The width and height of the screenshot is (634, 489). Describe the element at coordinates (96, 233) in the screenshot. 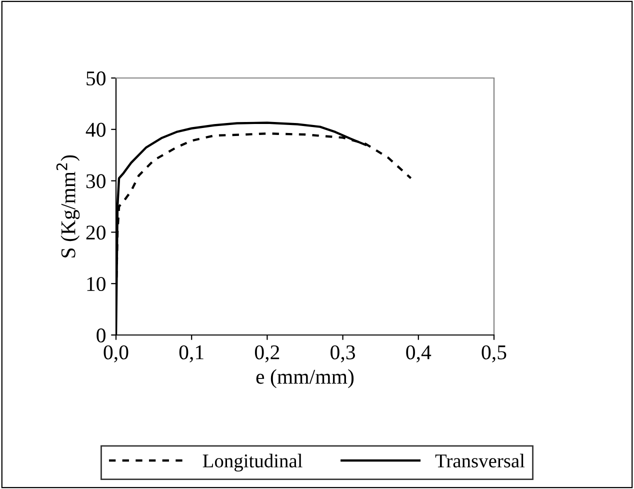

I see `y-tick-label: 20` at that location.